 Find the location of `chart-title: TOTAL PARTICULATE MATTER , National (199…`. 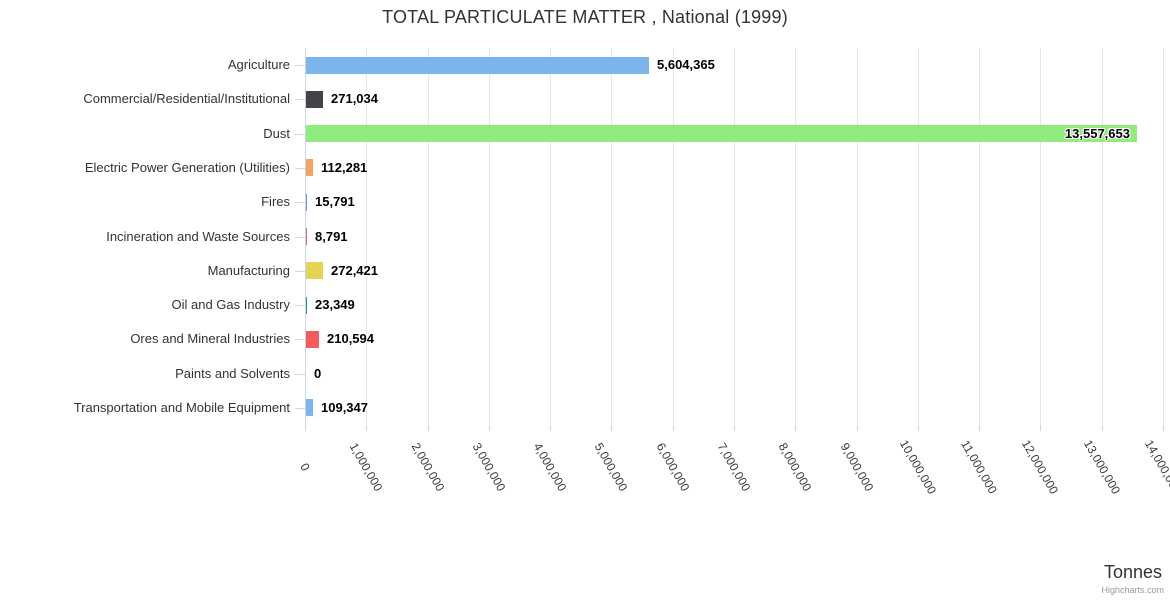

chart-title: TOTAL PARTICULATE MATTER , National (199… is located at coordinates (585, 17).